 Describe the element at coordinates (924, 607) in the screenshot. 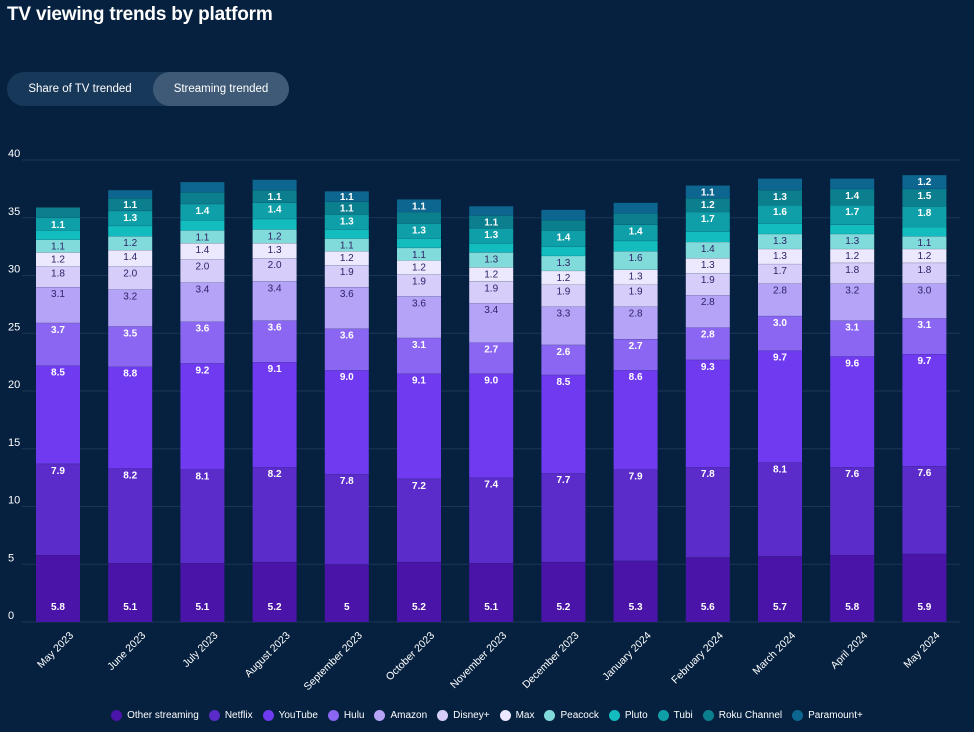

I see `data-label: 5.9` at that location.